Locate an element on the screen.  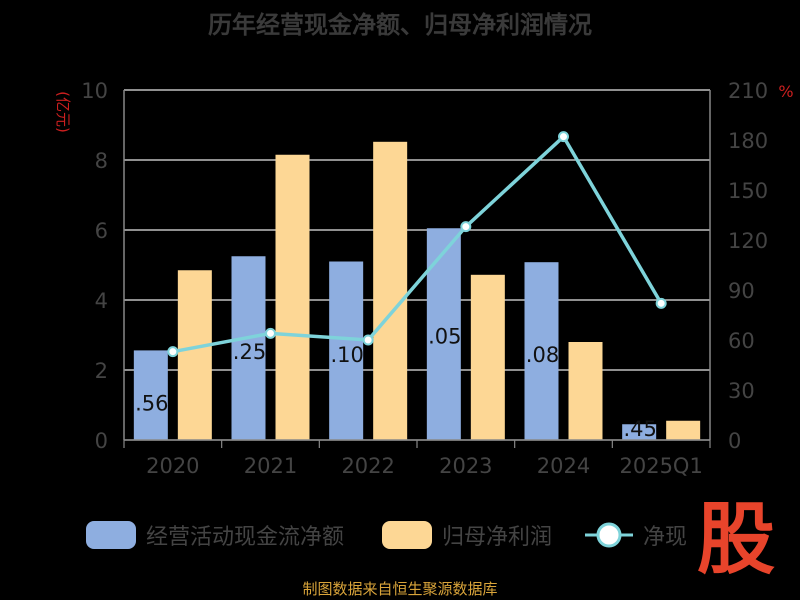
bar-data-labels: .56 .25 .10 .05 .08 .45 is located at coordinates (396, 383).